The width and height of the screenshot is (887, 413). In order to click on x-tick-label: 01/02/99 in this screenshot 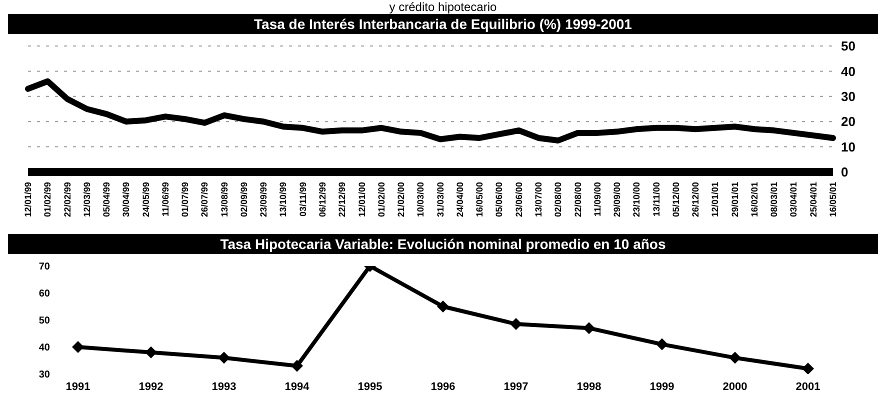, I will do `click(47, 200)`.